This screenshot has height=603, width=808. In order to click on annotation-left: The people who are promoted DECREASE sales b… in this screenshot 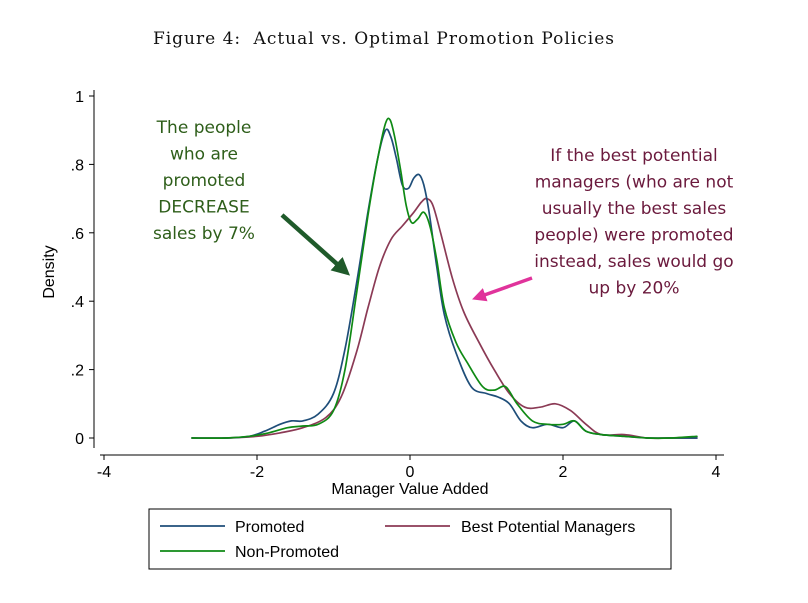, I will do `click(204, 181)`.